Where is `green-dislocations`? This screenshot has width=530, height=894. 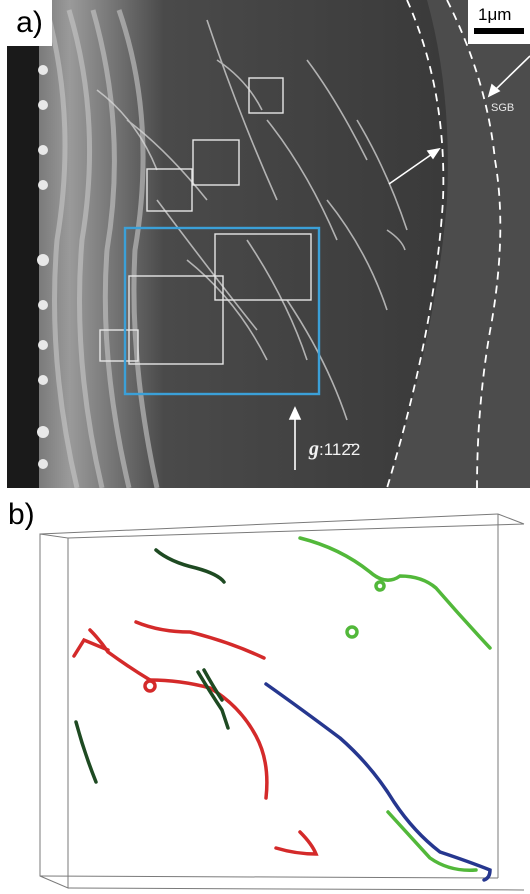
green-dislocations is located at coordinates (395, 704).